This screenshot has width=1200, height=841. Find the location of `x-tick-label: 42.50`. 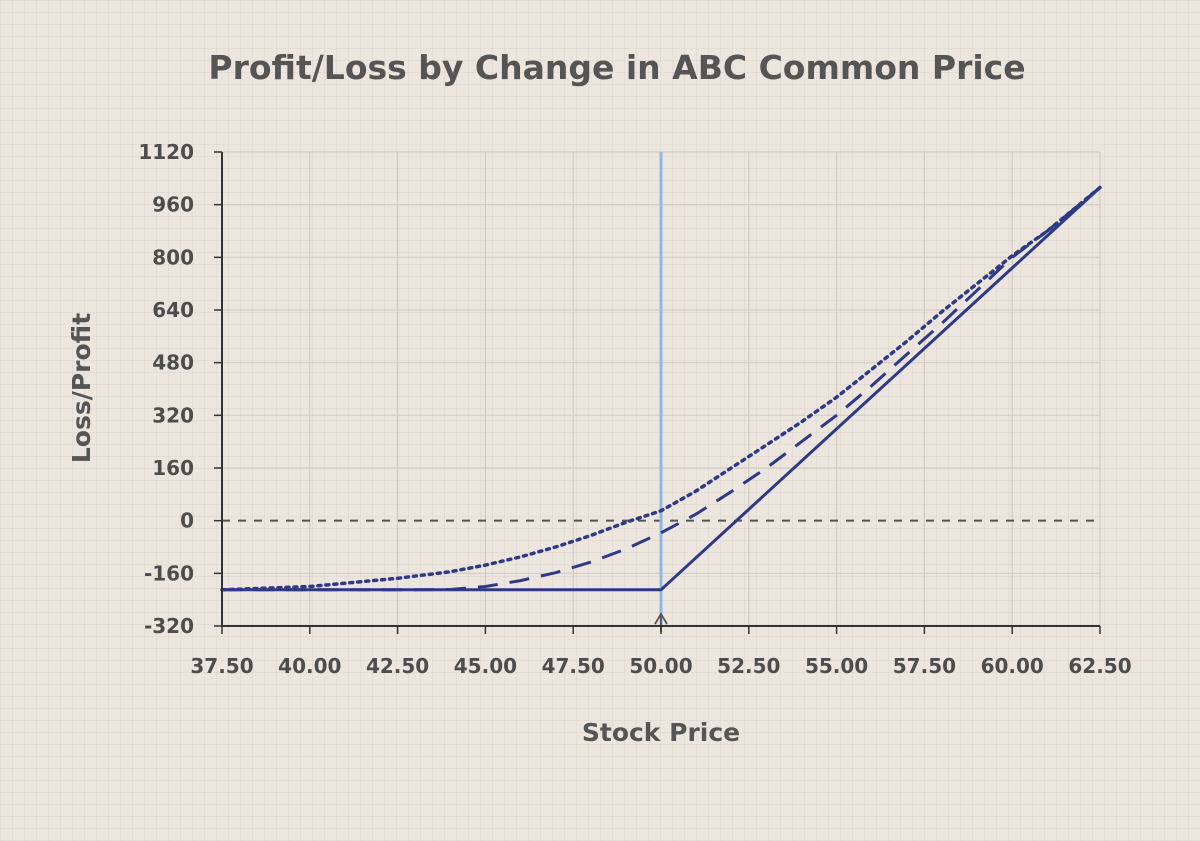

x-tick-label: 42.50 is located at coordinates (397, 666).